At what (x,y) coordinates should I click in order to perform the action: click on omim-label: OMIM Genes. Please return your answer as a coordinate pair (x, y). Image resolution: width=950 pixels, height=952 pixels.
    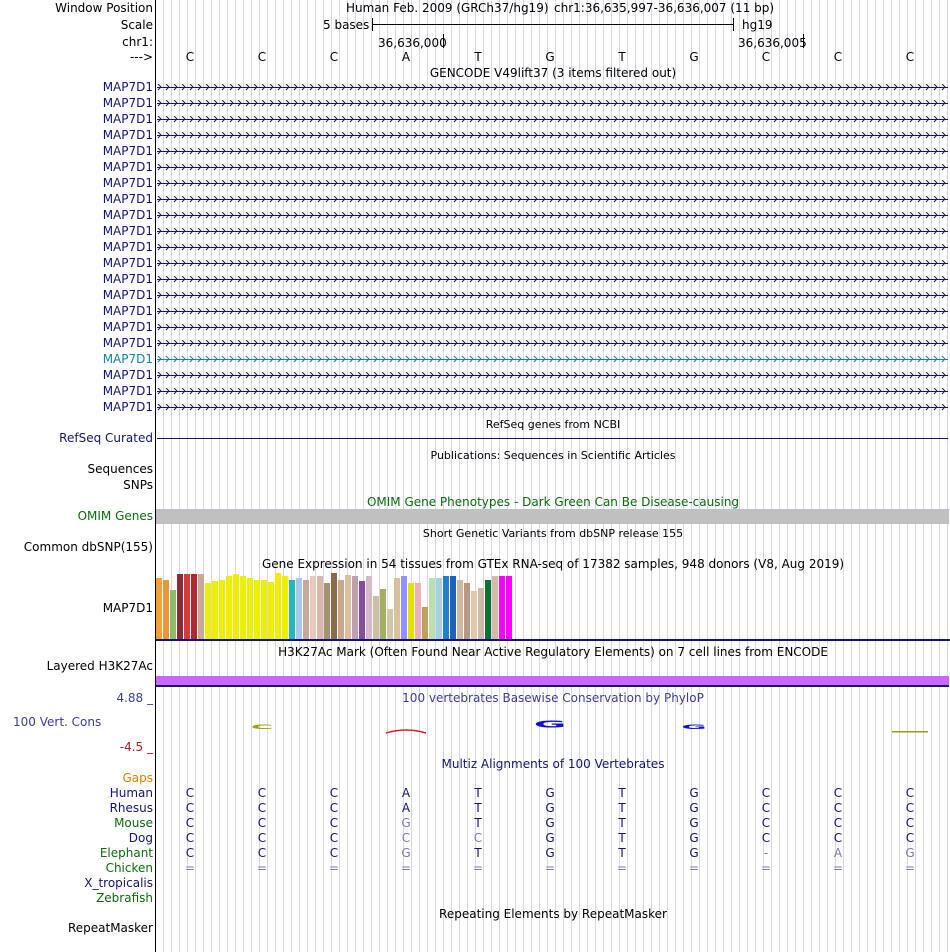
    Looking at the image, I should click on (115, 516).